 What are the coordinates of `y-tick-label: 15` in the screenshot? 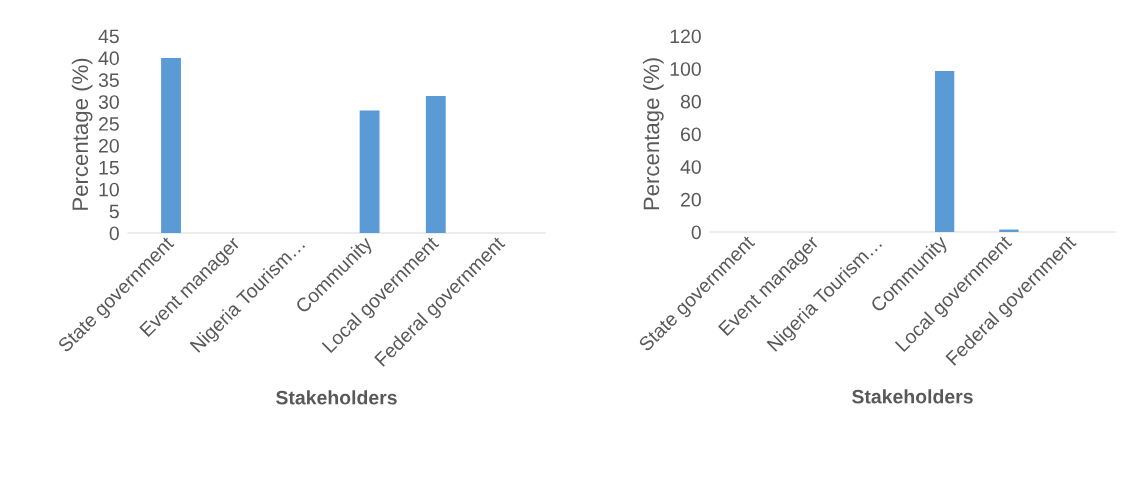 It's located at (109, 168).